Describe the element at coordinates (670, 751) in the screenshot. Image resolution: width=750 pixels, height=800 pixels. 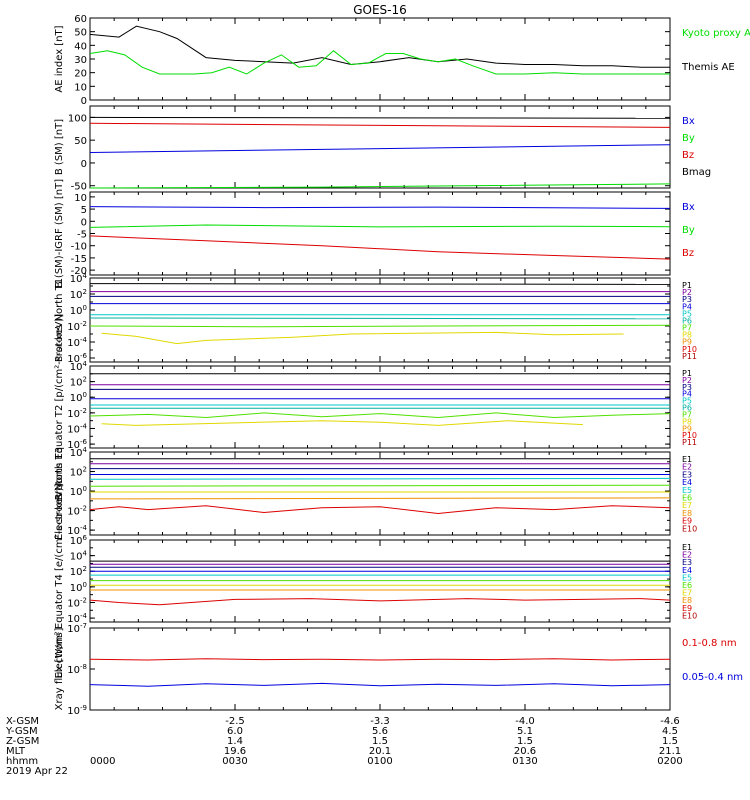
I see `footer-value: 21.1` at that location.